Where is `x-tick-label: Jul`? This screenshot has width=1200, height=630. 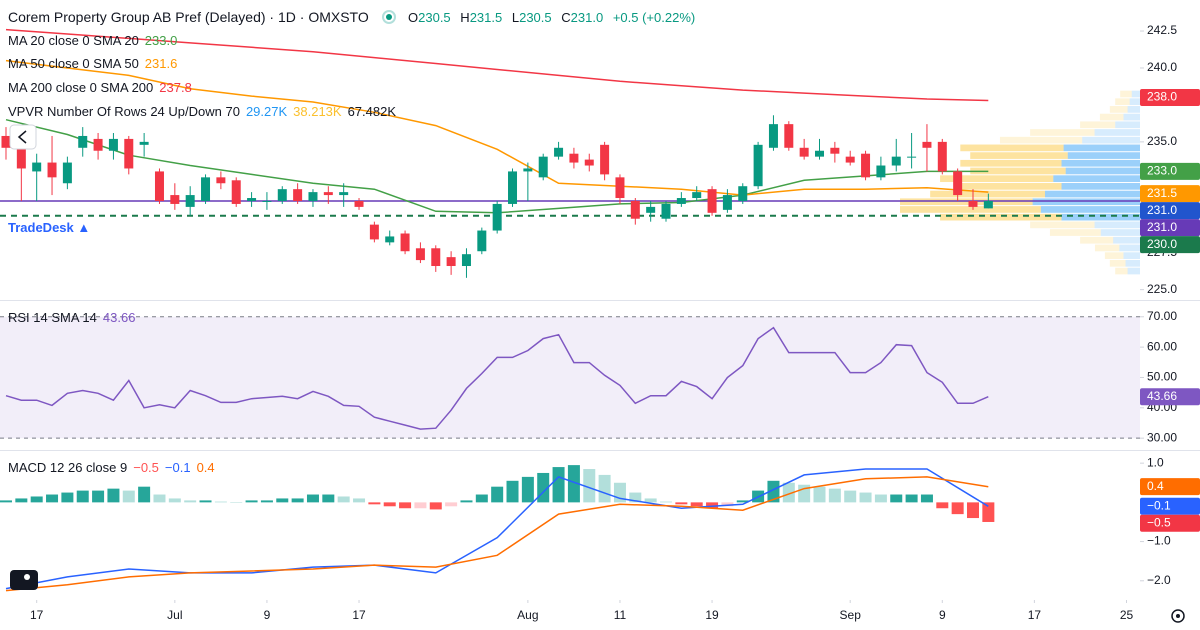
x-tick-label: Jul is located at coordinates (174, 615).